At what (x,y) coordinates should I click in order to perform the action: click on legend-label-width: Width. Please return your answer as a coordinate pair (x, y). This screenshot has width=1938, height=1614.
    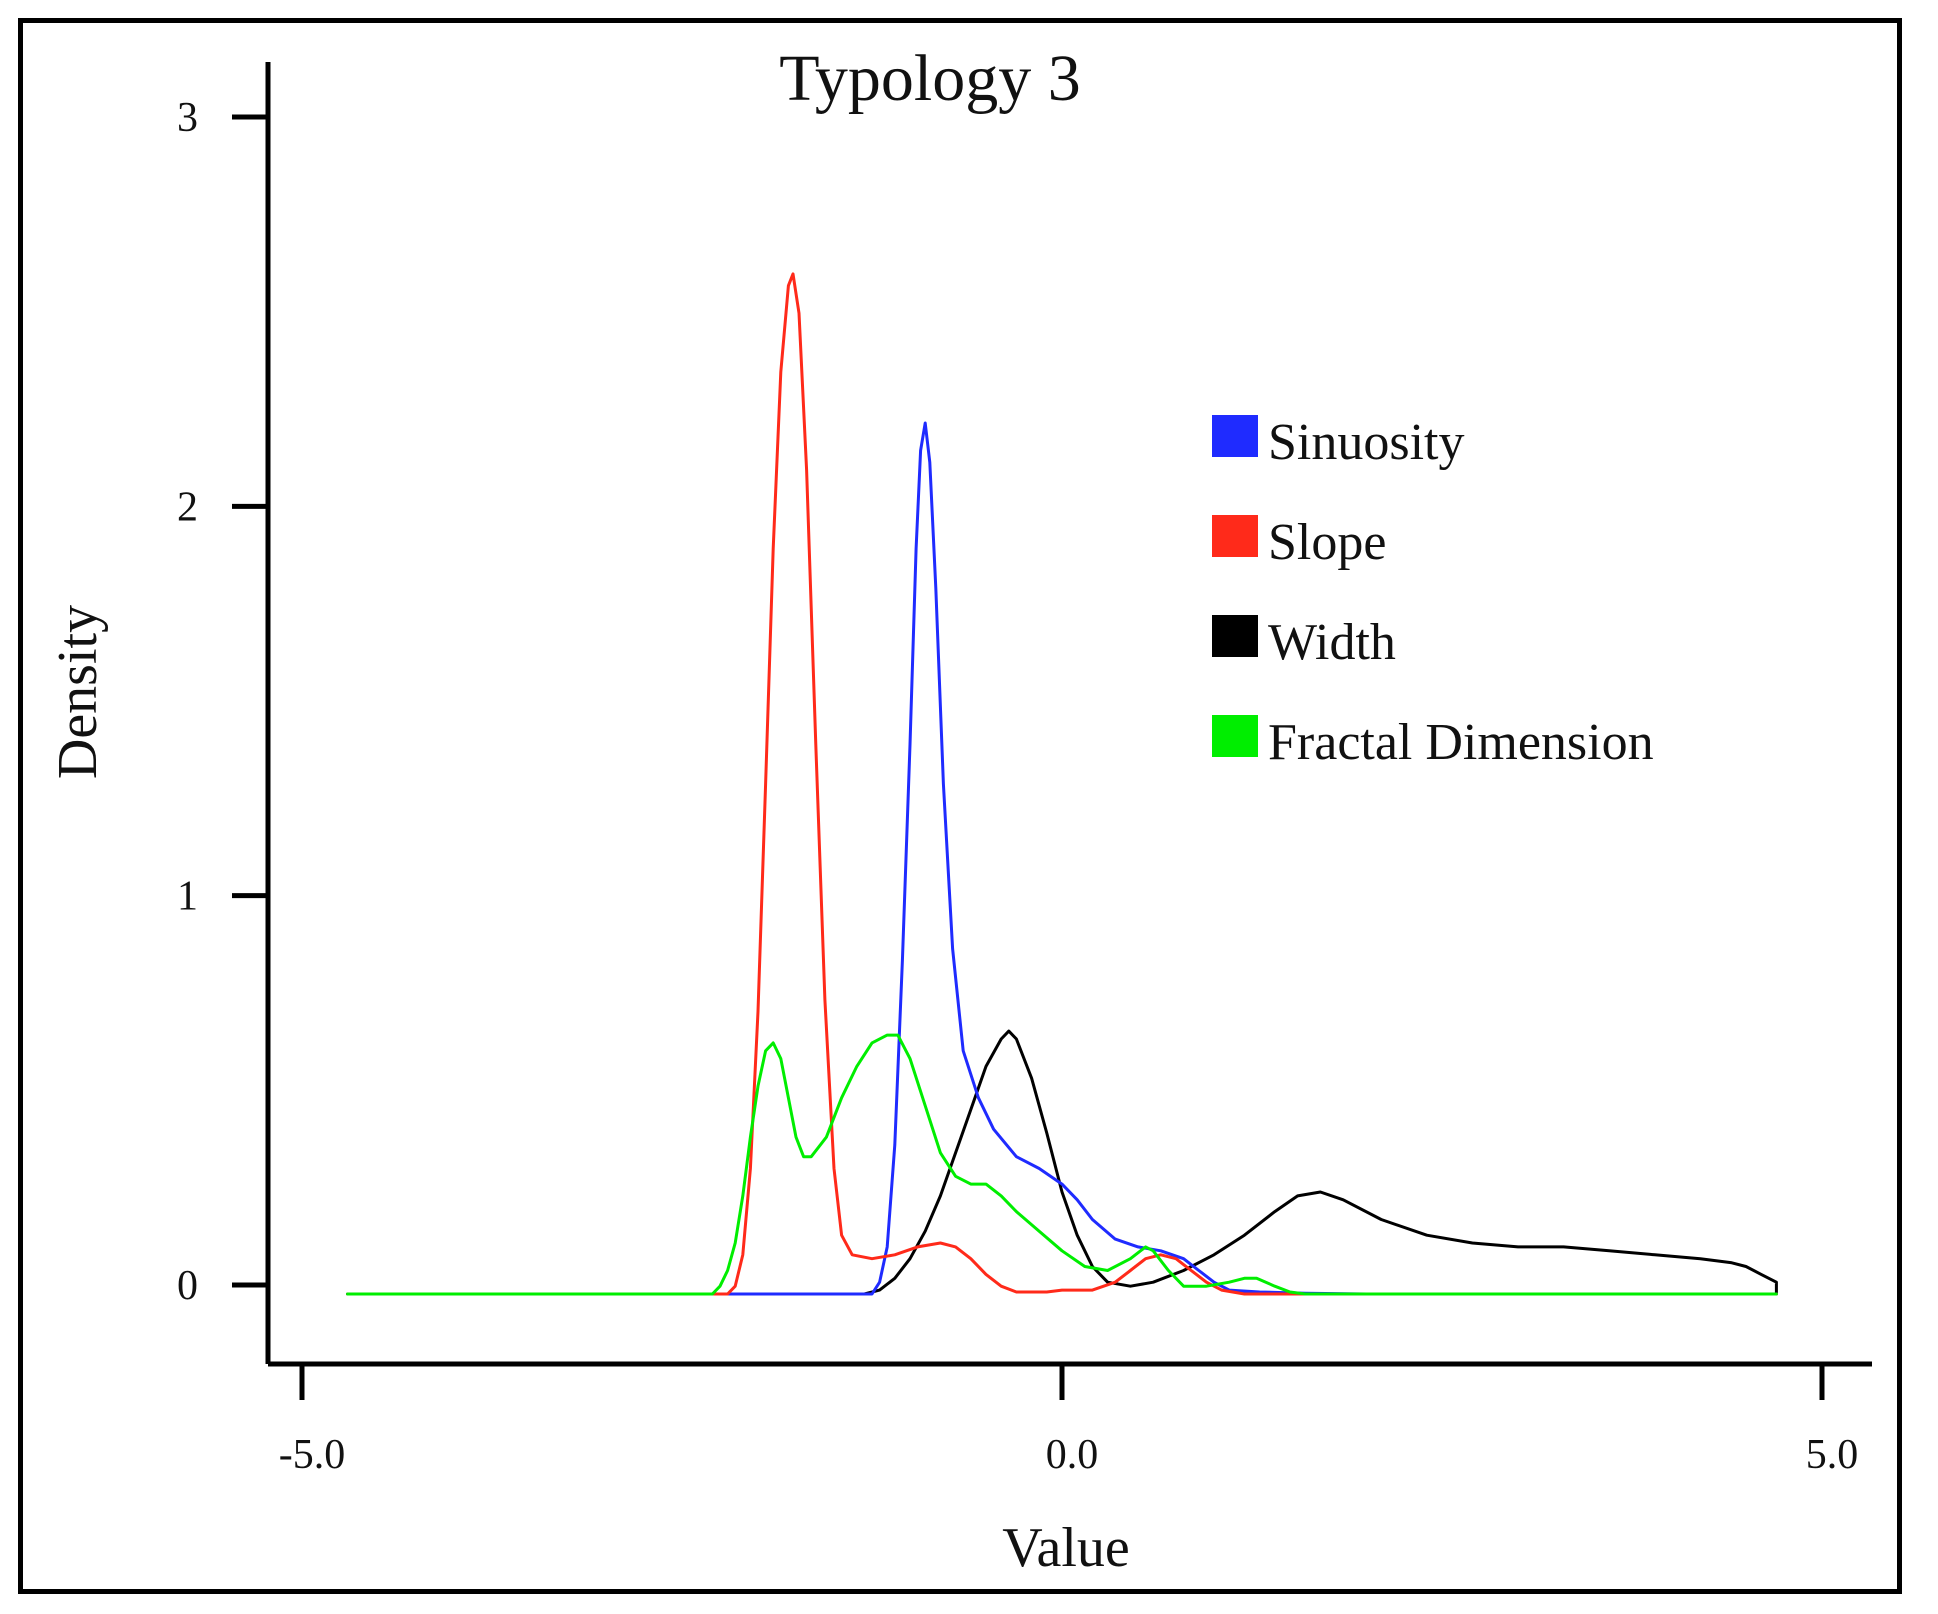
    Looking at the image, I should click on (1332, 642).